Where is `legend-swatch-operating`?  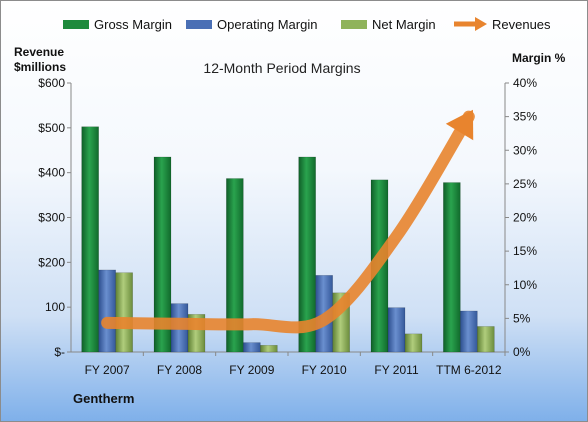
legend-swatch-operating is located at coordinates (199, 24).